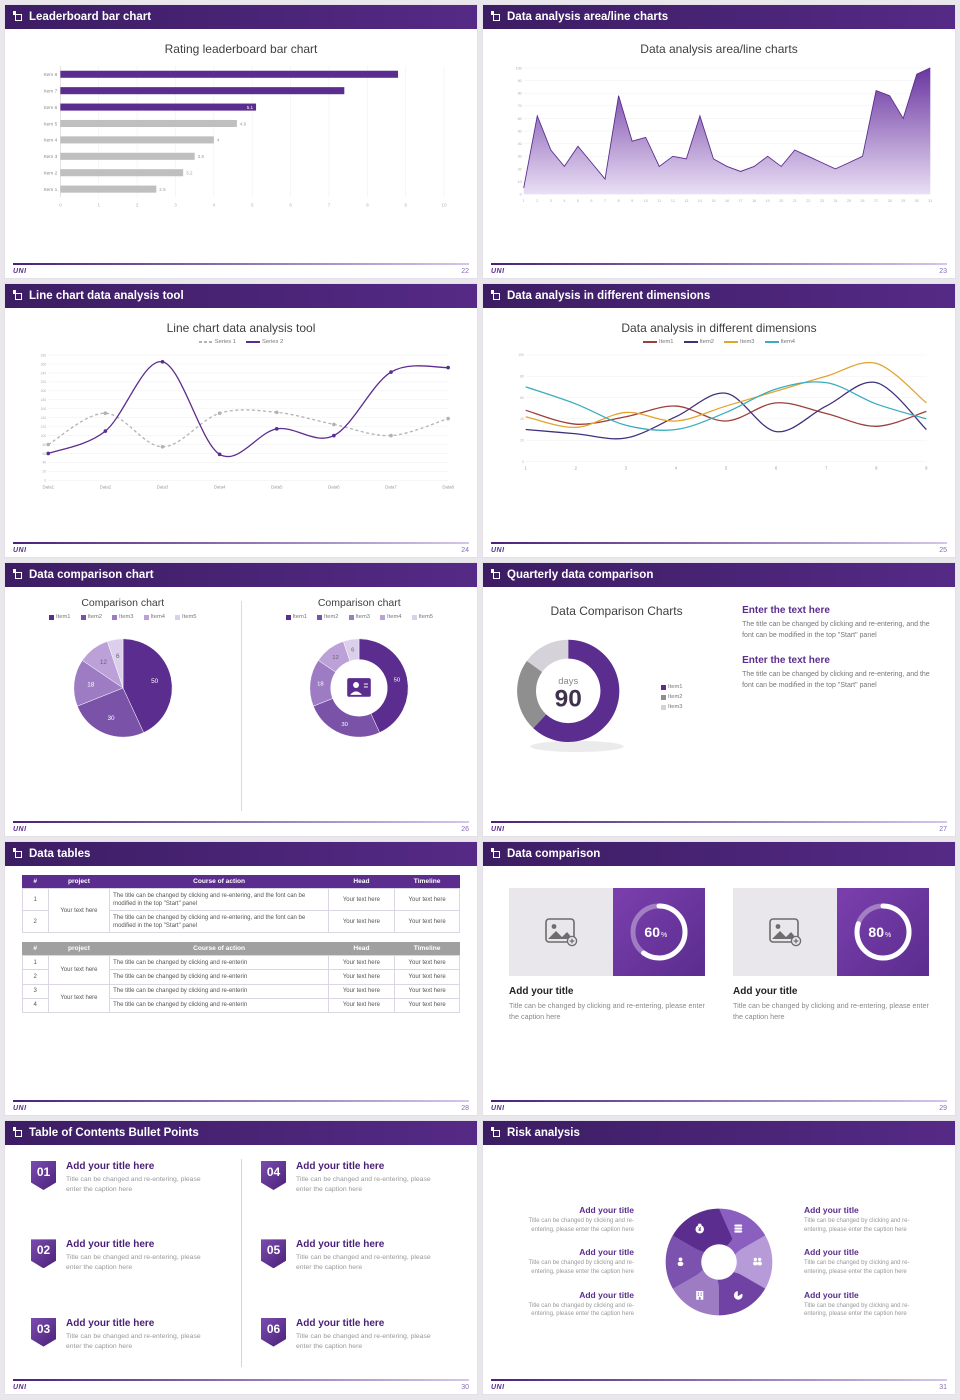 This screenshot has height=1400, width=960. I want to click on svg-text: 19, so click(768, 201).